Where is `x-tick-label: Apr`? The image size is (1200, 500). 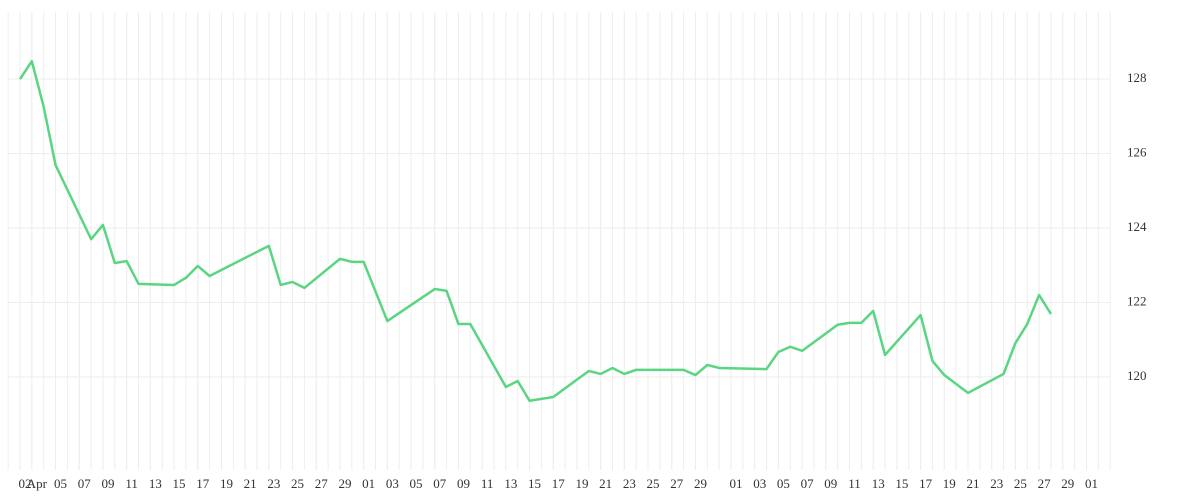
x-tick-label: Apr is located at coordinates (37, 483).